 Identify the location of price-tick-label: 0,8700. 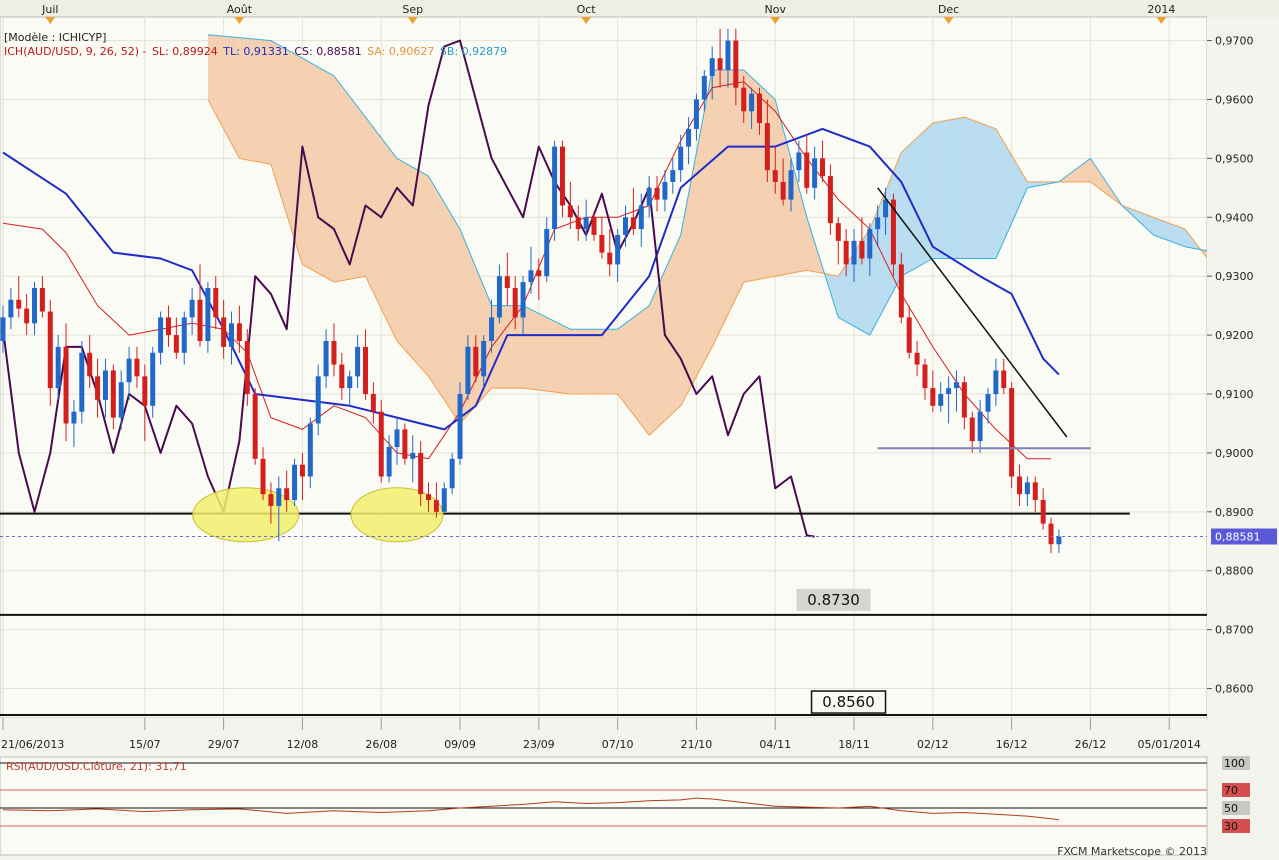
(1234, 630).